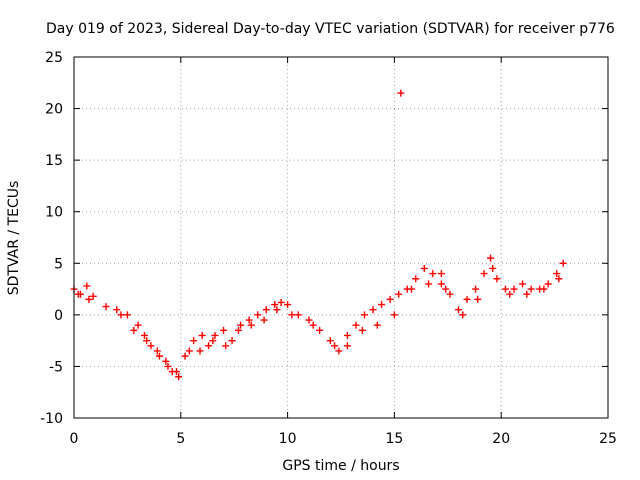 The width and height of the screenshot is (640, 480). Describe the element at coordinates (14, 238) in the screenshot. I see `y-axis-label: SDTVAR / TECUs` at that location.